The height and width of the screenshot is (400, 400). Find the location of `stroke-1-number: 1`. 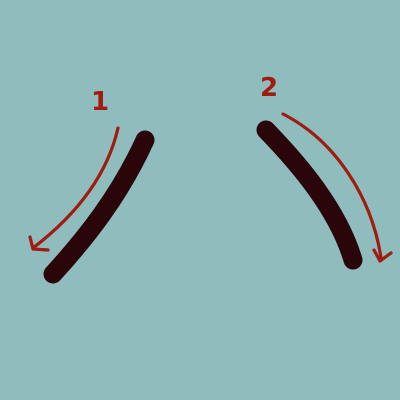

stroke-1-number: 1 is located at coordinates (100, 102).